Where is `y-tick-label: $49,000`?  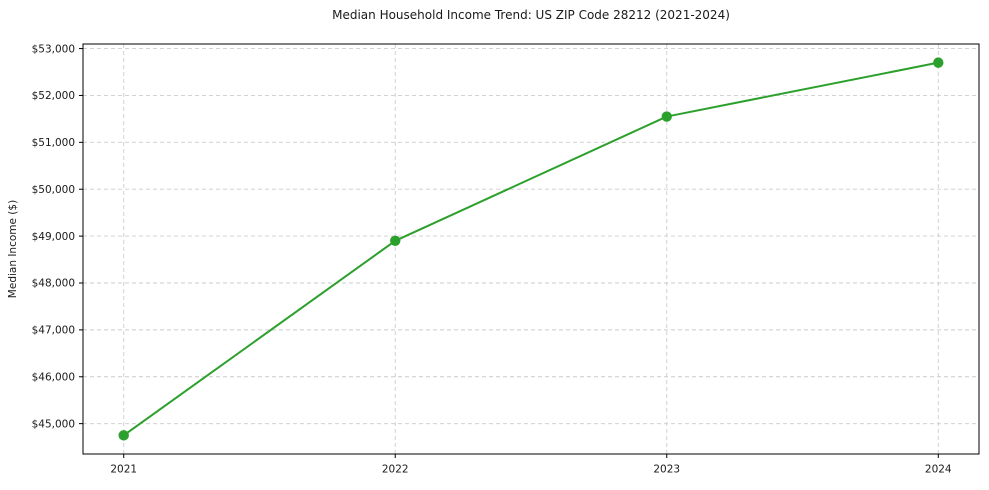
y-tick-label: $49,000 is located at coordinates (53, 237).